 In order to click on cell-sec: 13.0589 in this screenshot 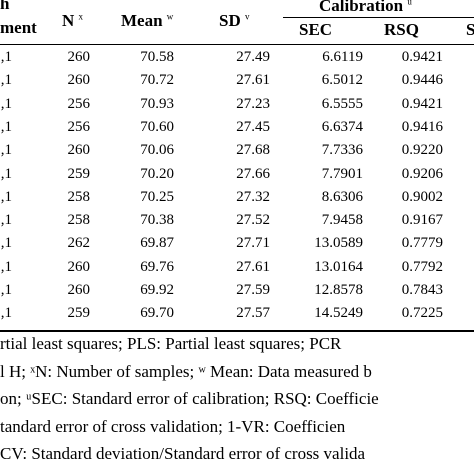, I will do `click(338, 243)`.